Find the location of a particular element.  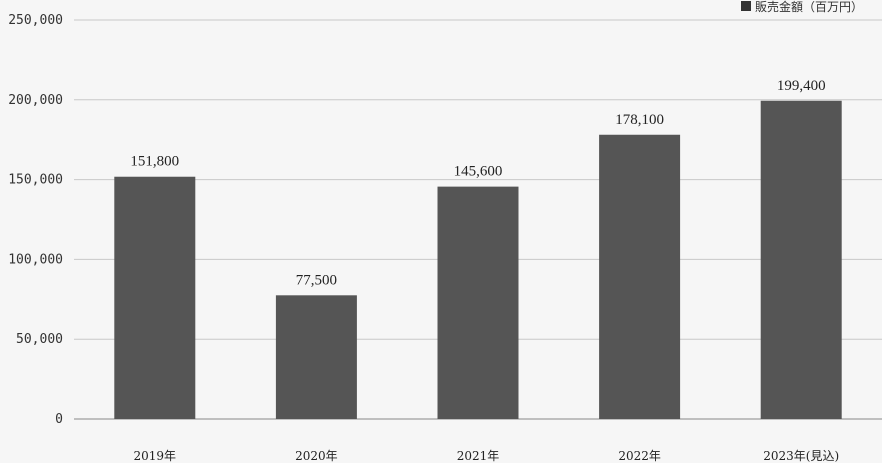

x-tick-label: 2021年 is located at coordinates (478, 456).